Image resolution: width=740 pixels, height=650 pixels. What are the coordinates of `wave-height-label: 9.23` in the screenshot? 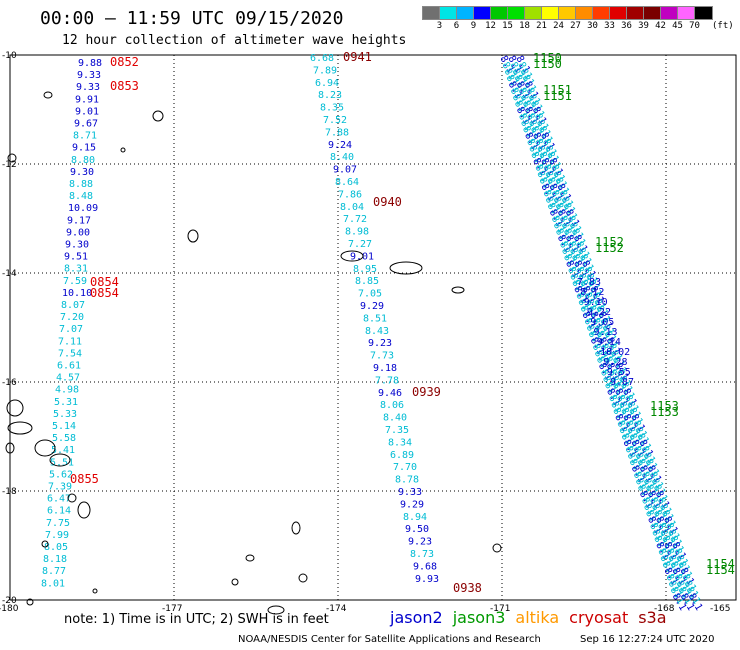 It's located at (380, 343).